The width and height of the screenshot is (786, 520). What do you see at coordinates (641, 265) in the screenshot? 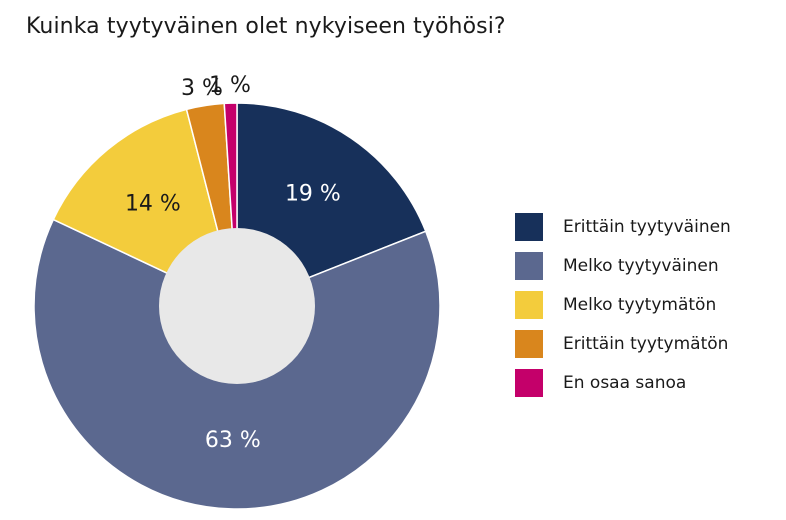
I see `legend-label: Melko tyytyväinen` at bounding box center [641, 265].